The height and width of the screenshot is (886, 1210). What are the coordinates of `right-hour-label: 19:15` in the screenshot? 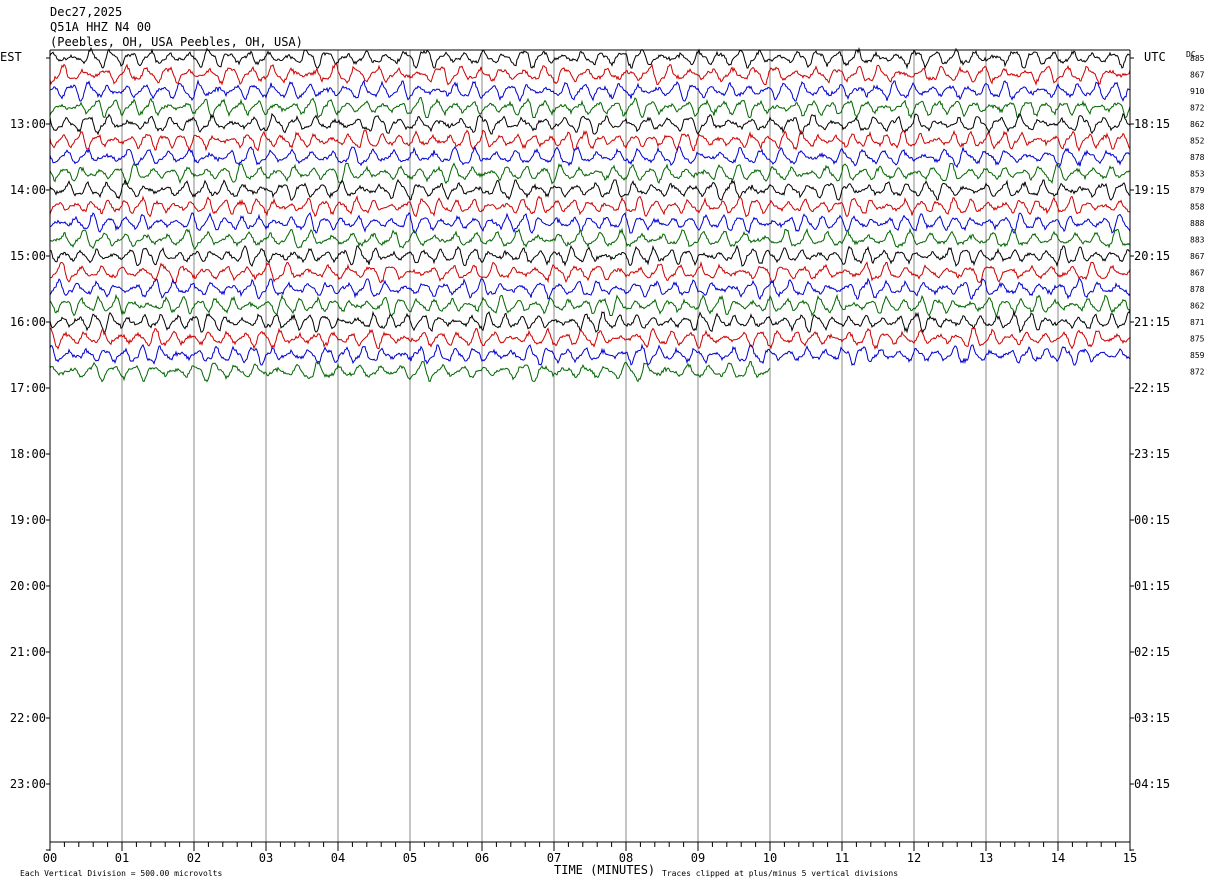 It's located at (1152, 190).